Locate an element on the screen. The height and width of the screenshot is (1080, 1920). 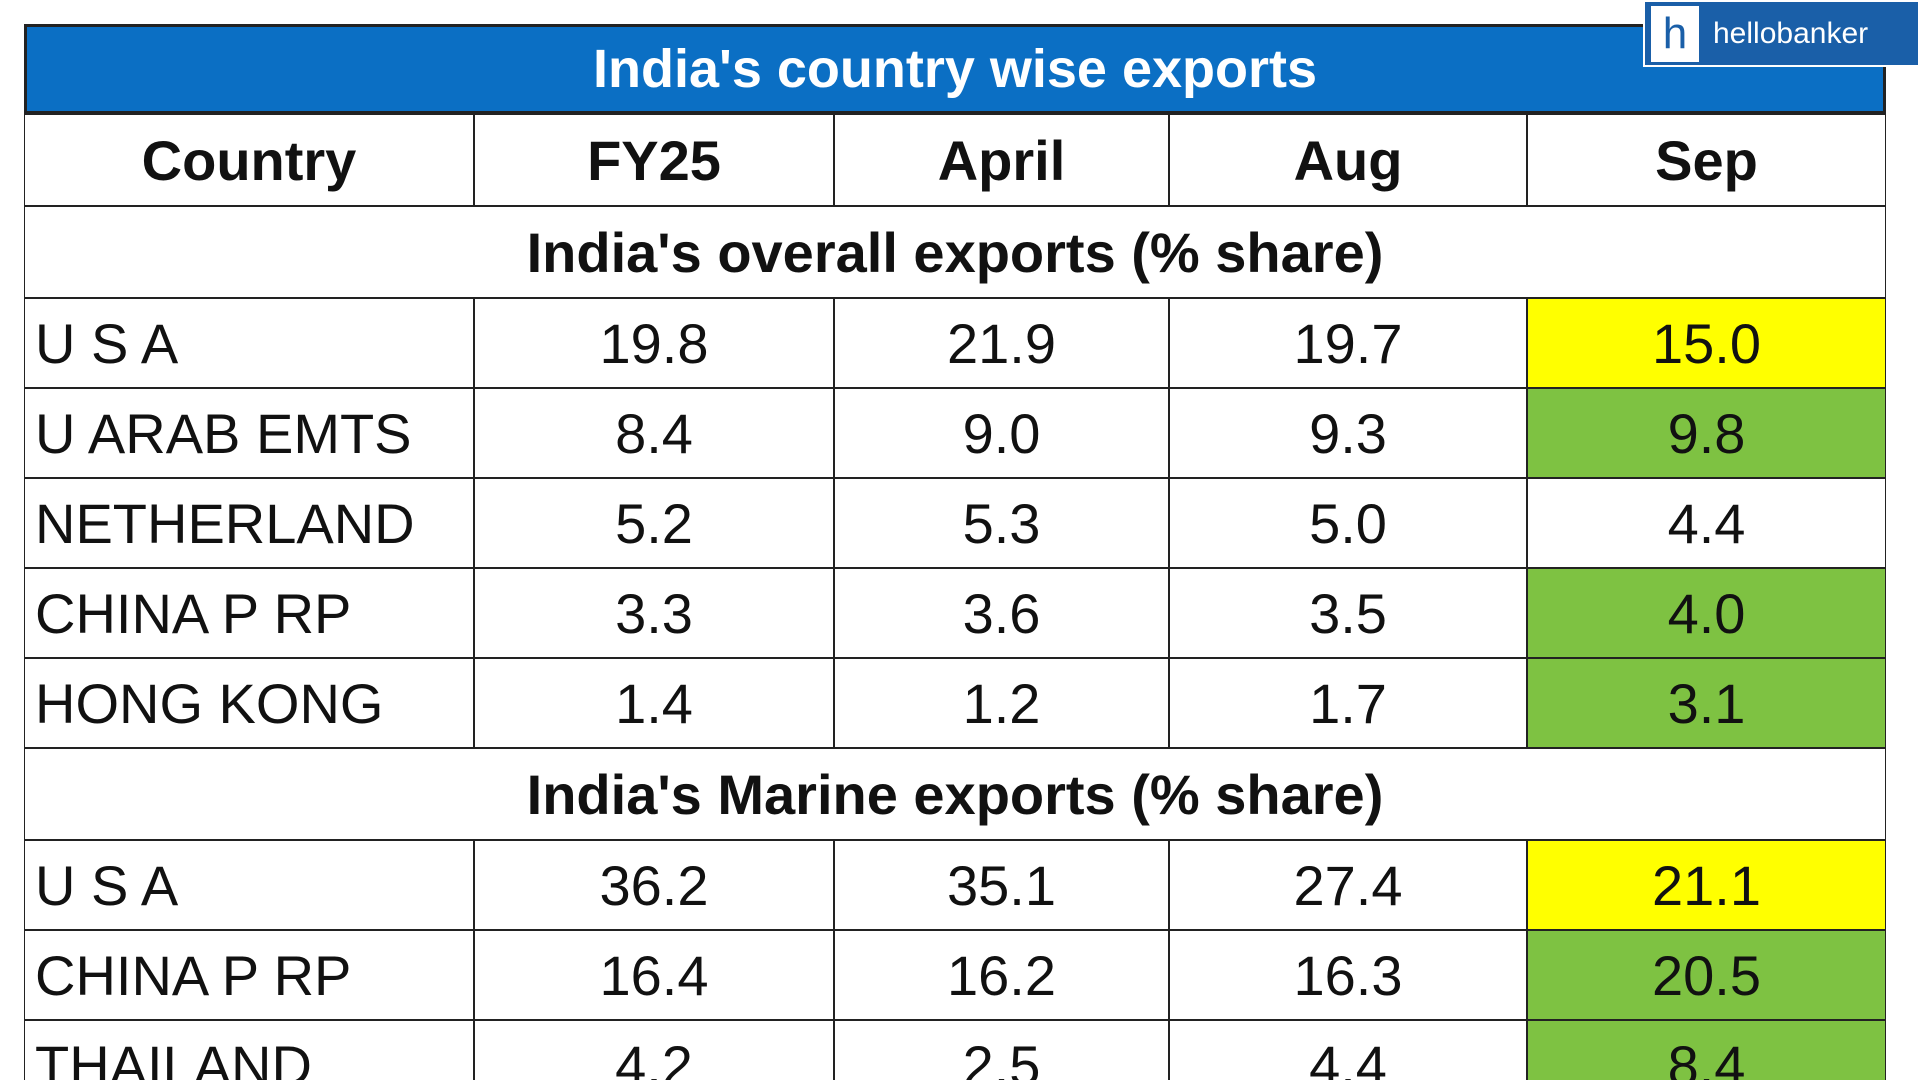
logo-icon: h is located at coordinates (1675, 33).